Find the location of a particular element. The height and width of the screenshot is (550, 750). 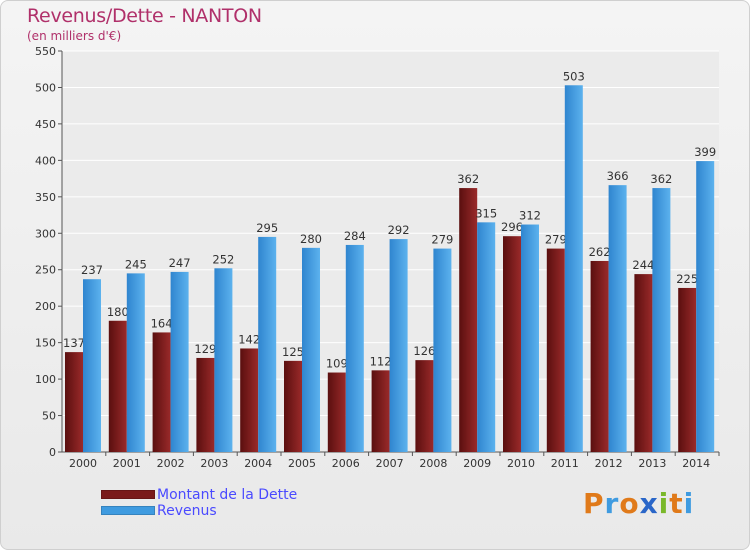

data-label-revenus: 503 is located at coordinates (574, 76).